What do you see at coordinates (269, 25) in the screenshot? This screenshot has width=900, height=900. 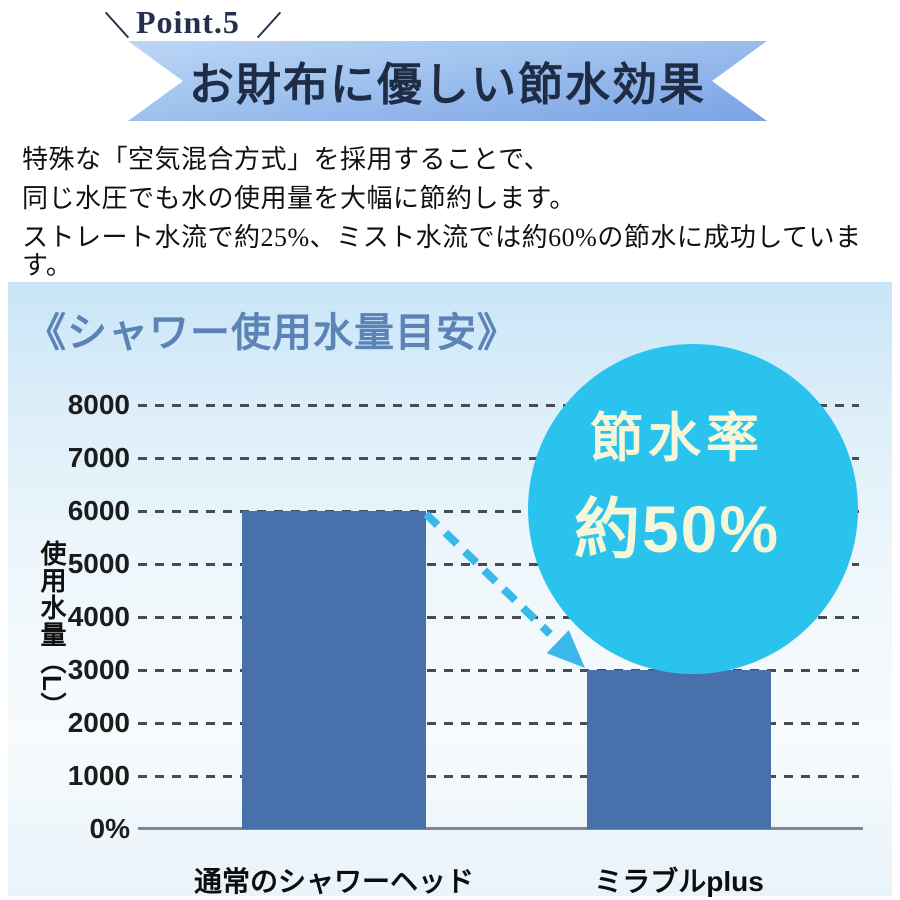 I see `right-slash-decoration` at bounding box center [269, 25].